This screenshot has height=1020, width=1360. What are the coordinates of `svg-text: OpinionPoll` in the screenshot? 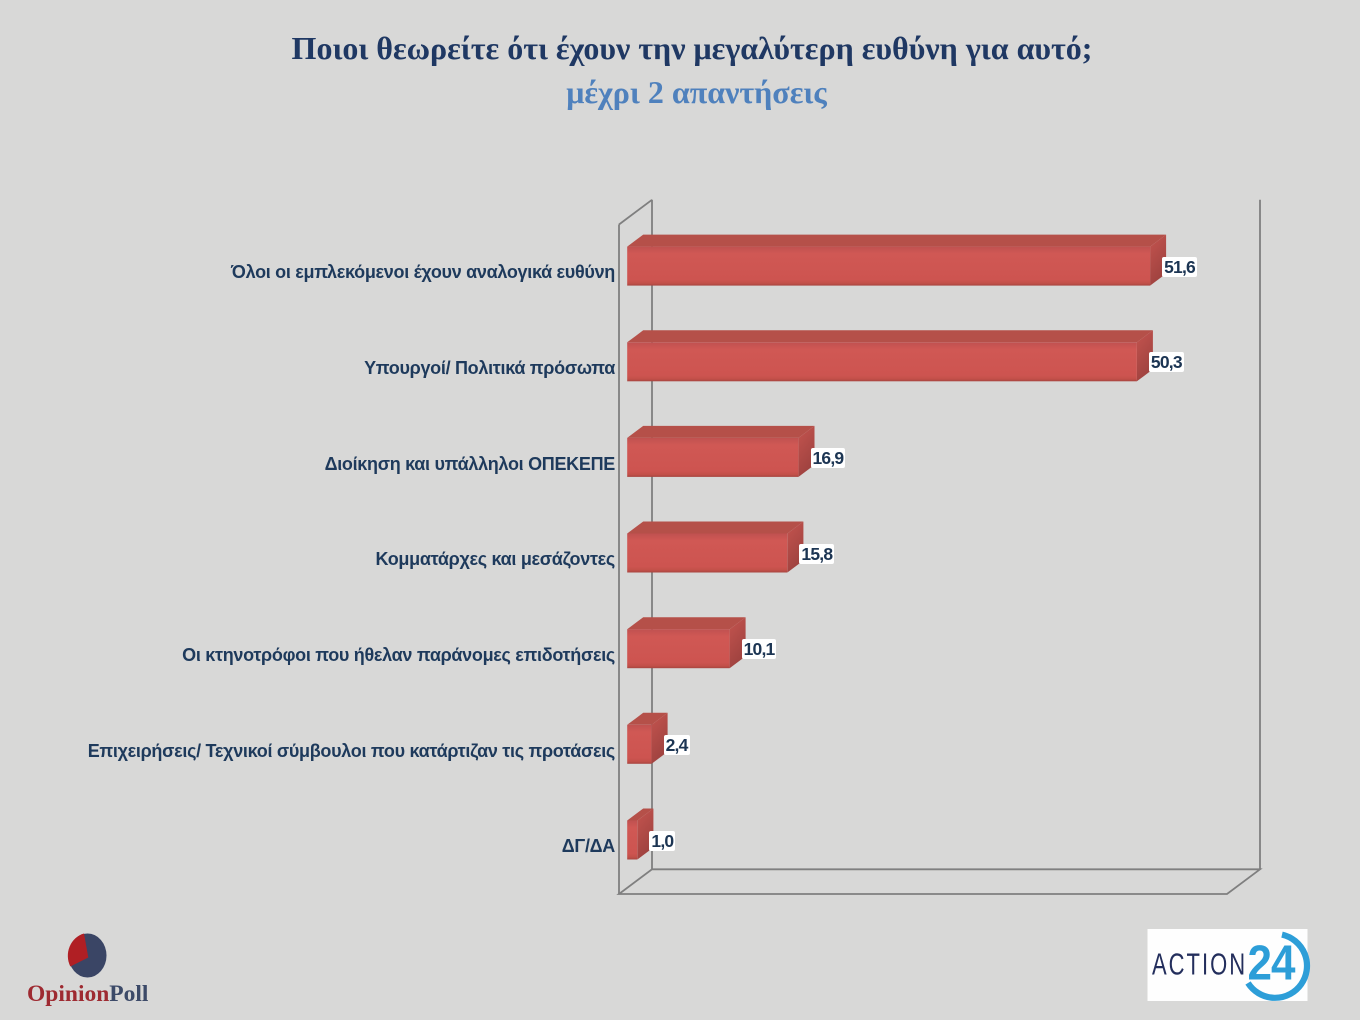 It's located at (88, 994).